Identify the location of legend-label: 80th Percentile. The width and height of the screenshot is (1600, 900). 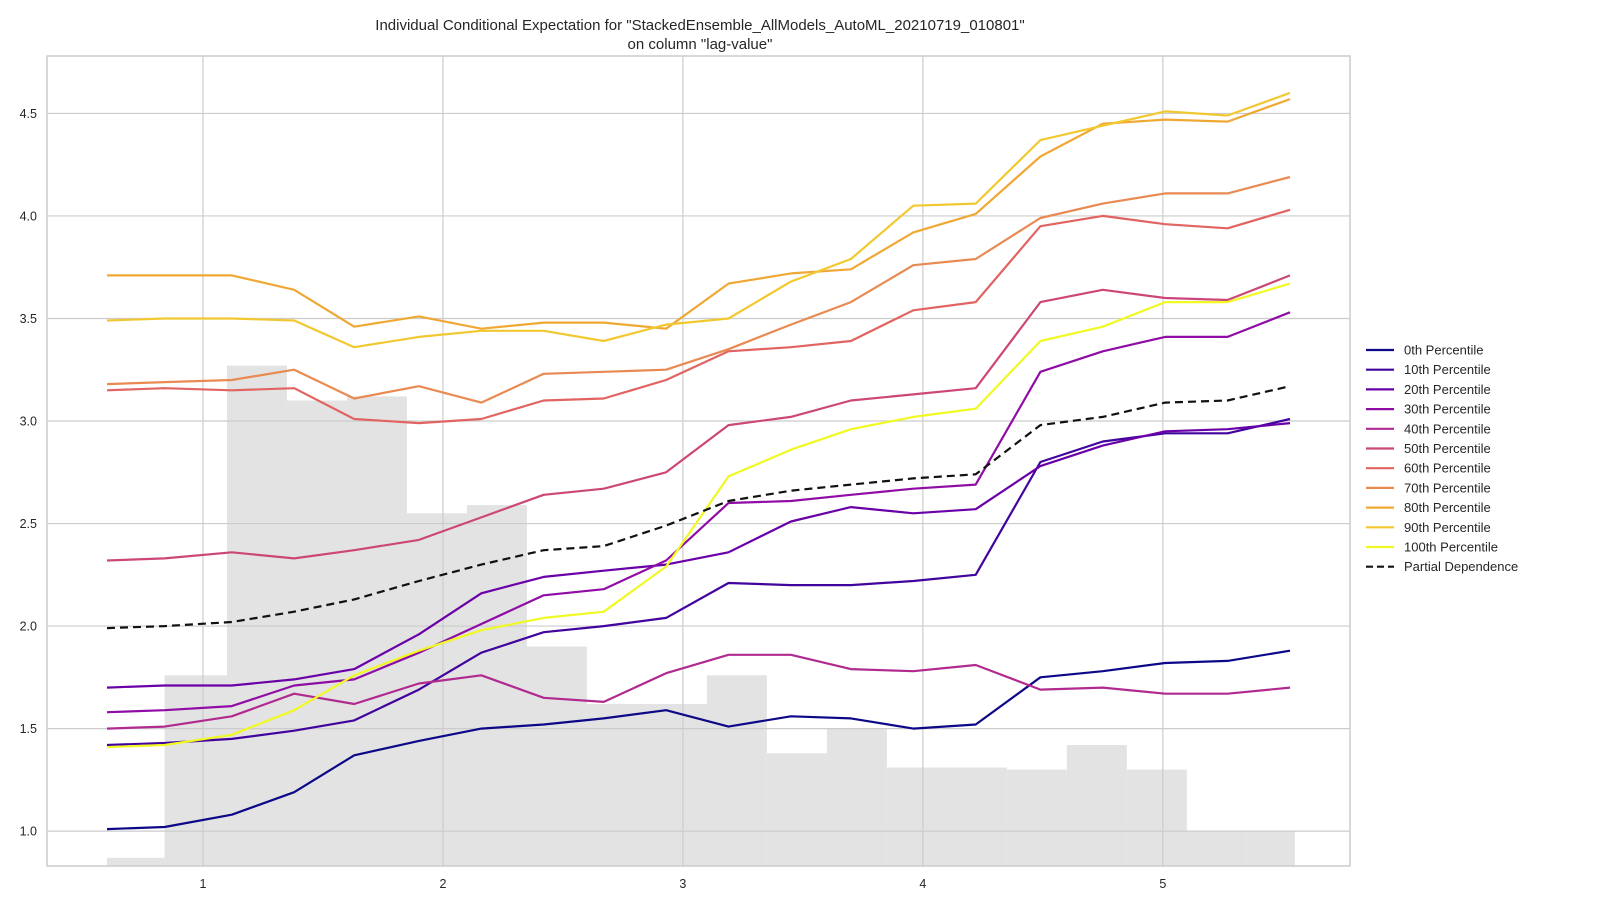
(1447, 507).